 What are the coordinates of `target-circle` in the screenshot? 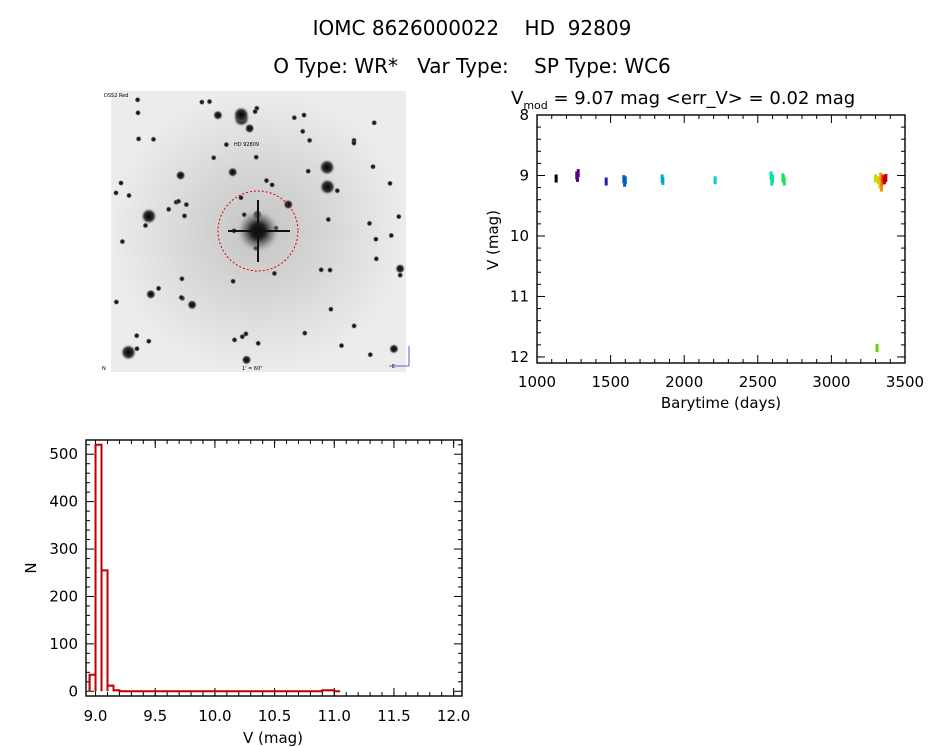 It's located at (258, 231).